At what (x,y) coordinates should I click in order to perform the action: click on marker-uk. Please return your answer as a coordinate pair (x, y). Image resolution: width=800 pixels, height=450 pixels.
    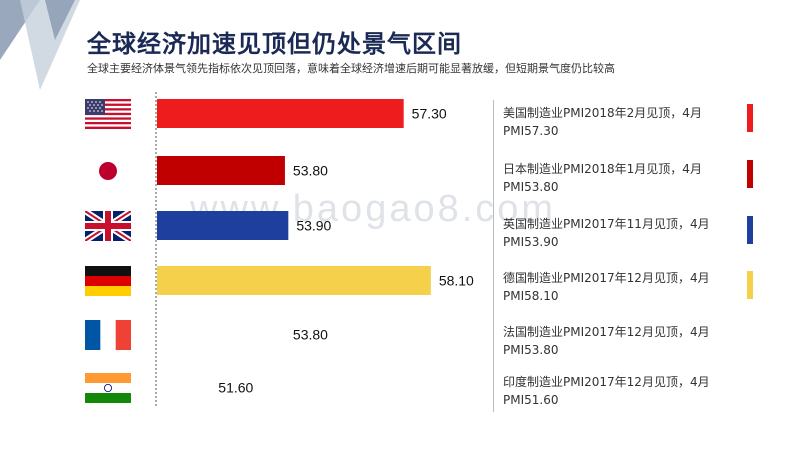
    Looking at the image, I should click on (750, 230).